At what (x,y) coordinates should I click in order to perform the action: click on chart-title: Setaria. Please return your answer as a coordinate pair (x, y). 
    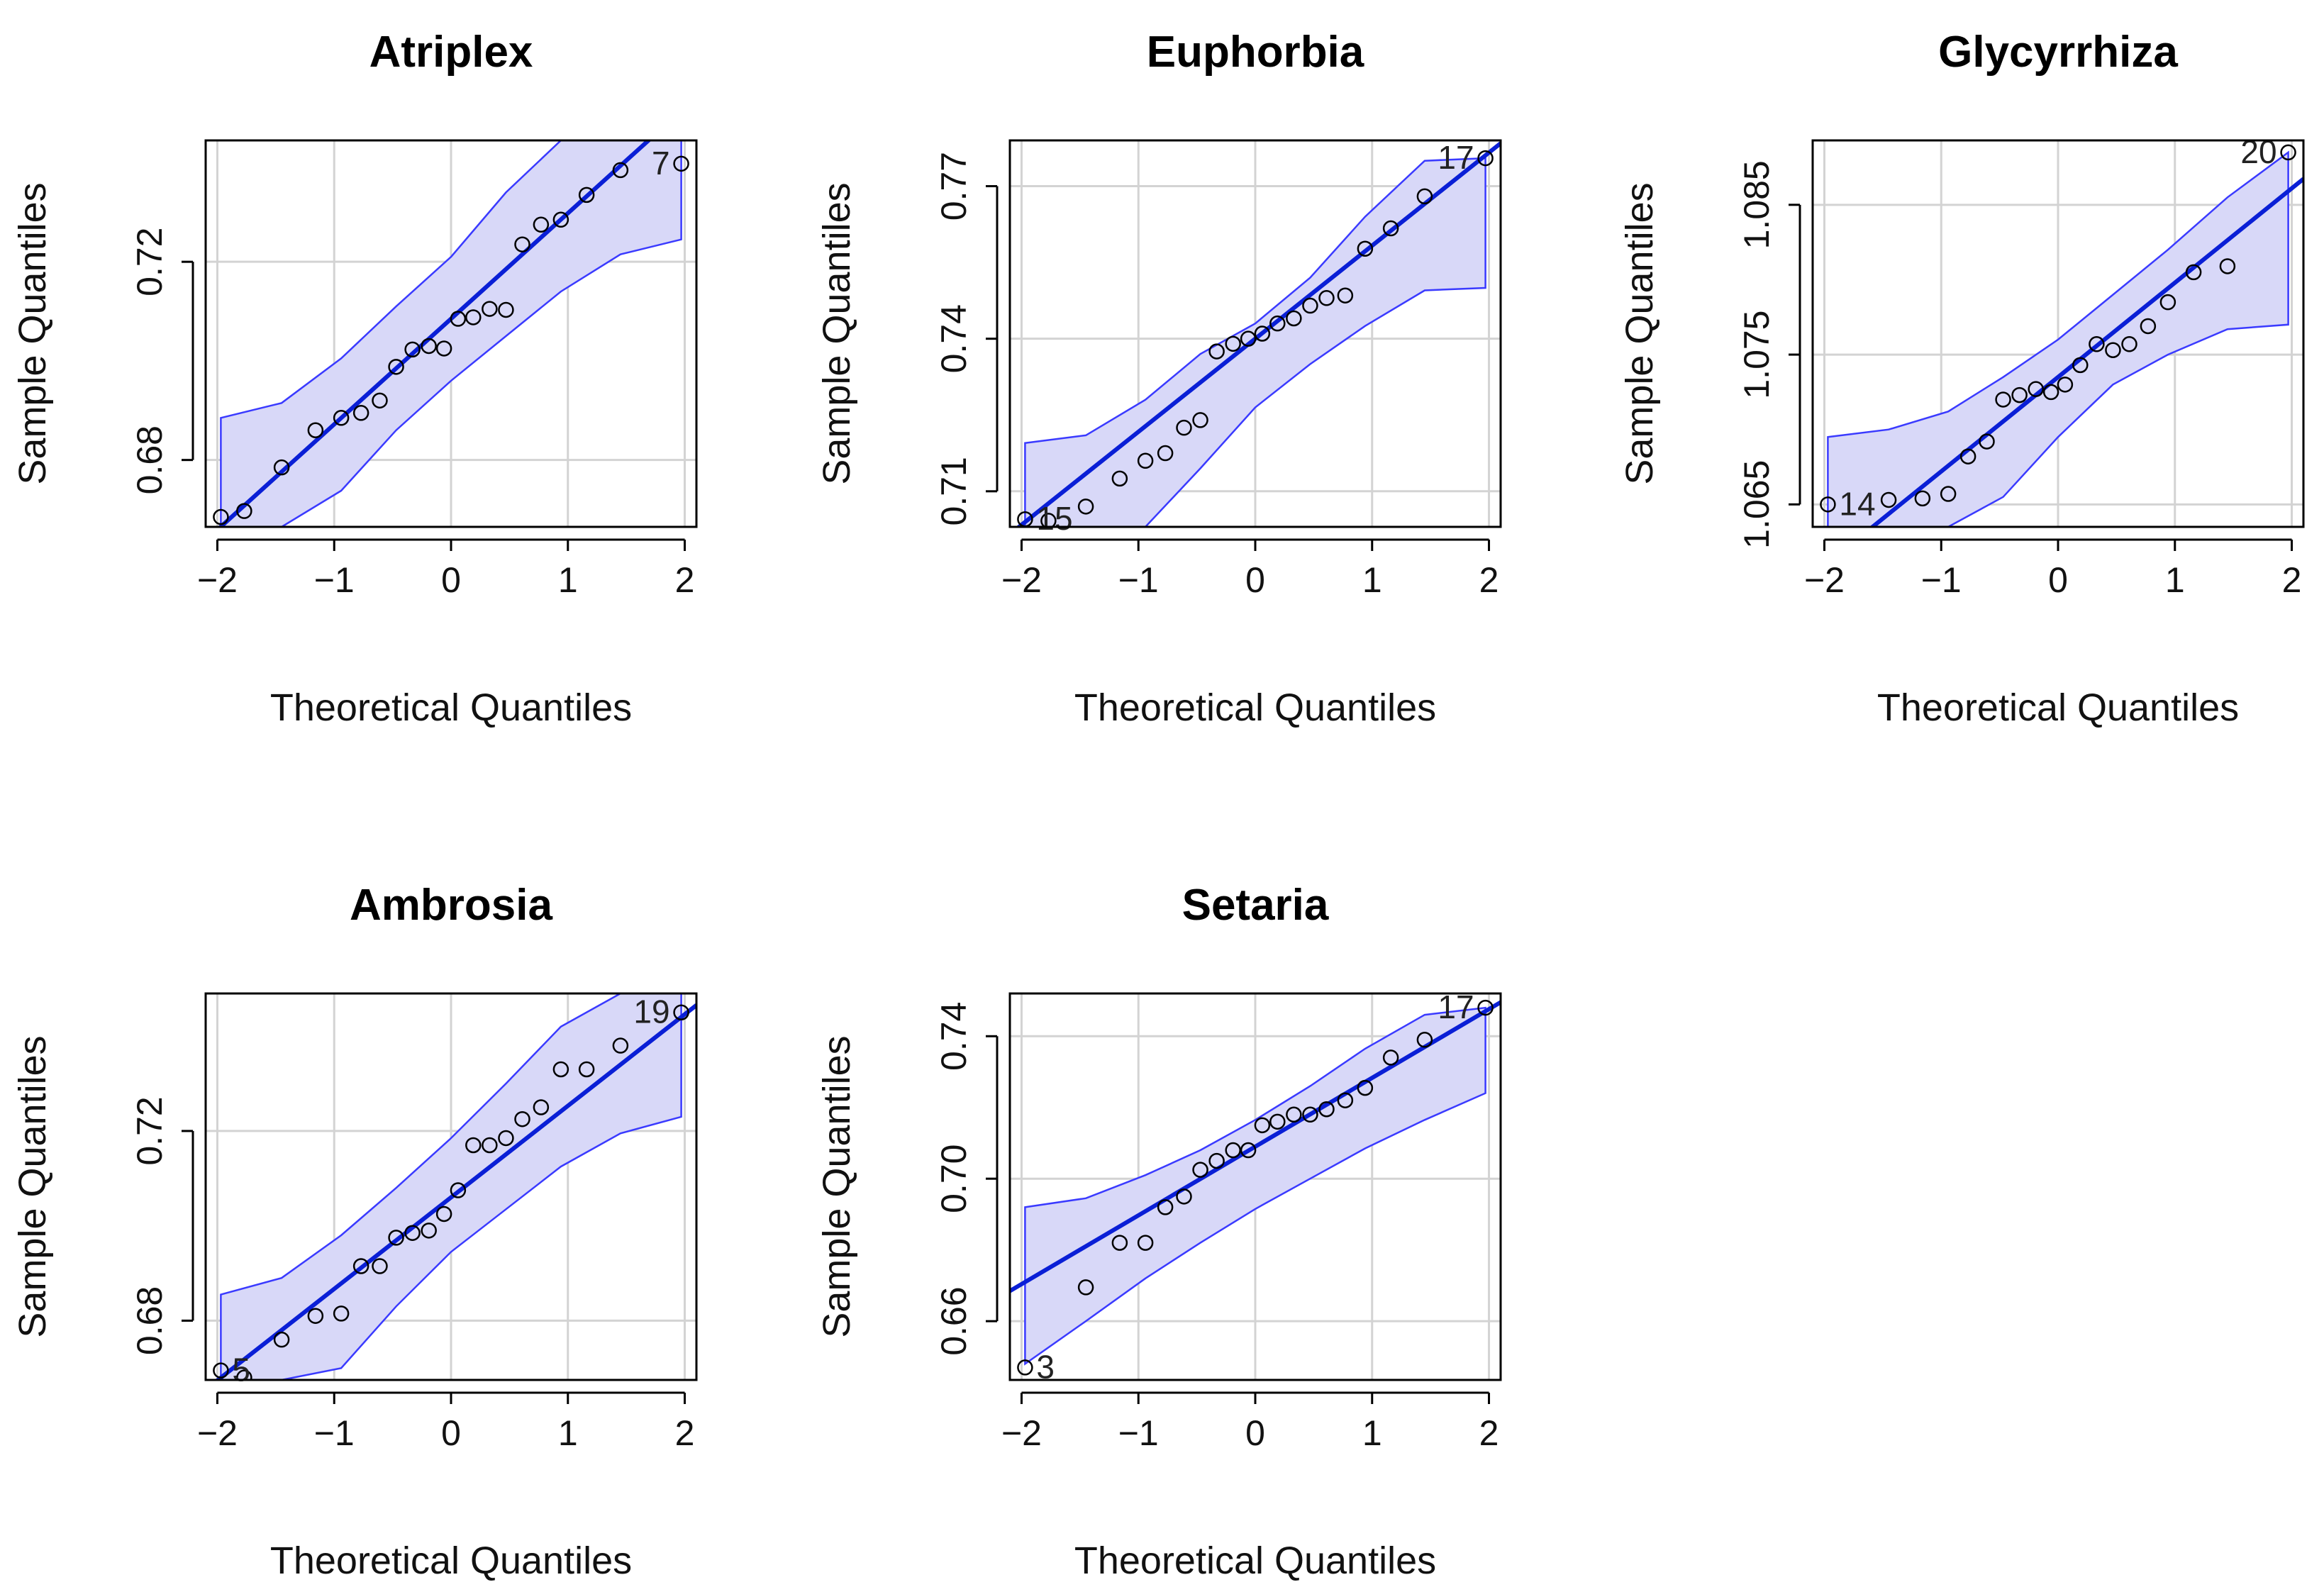
    Looking at the image, I should click on (1255, 905).